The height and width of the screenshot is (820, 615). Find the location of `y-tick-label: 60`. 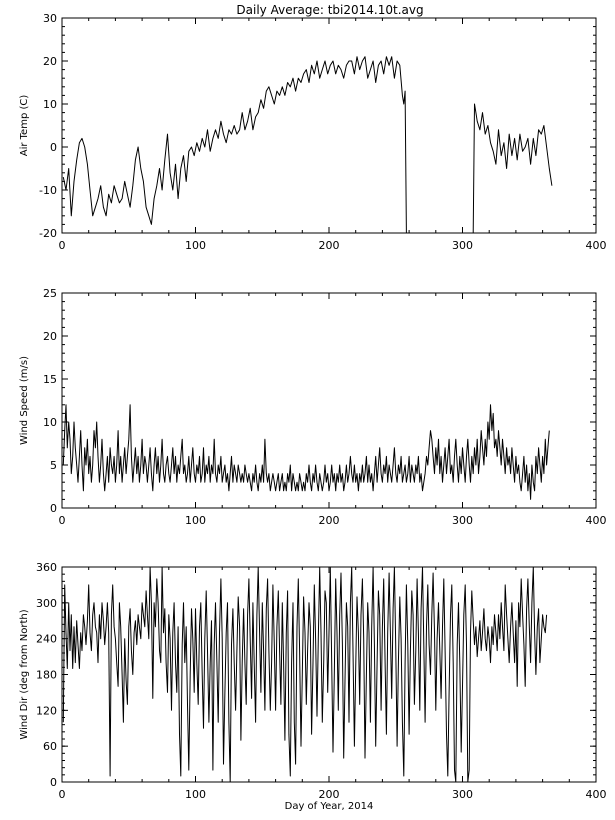

y-tick-label: 60 is located at coordinates (50, 746).